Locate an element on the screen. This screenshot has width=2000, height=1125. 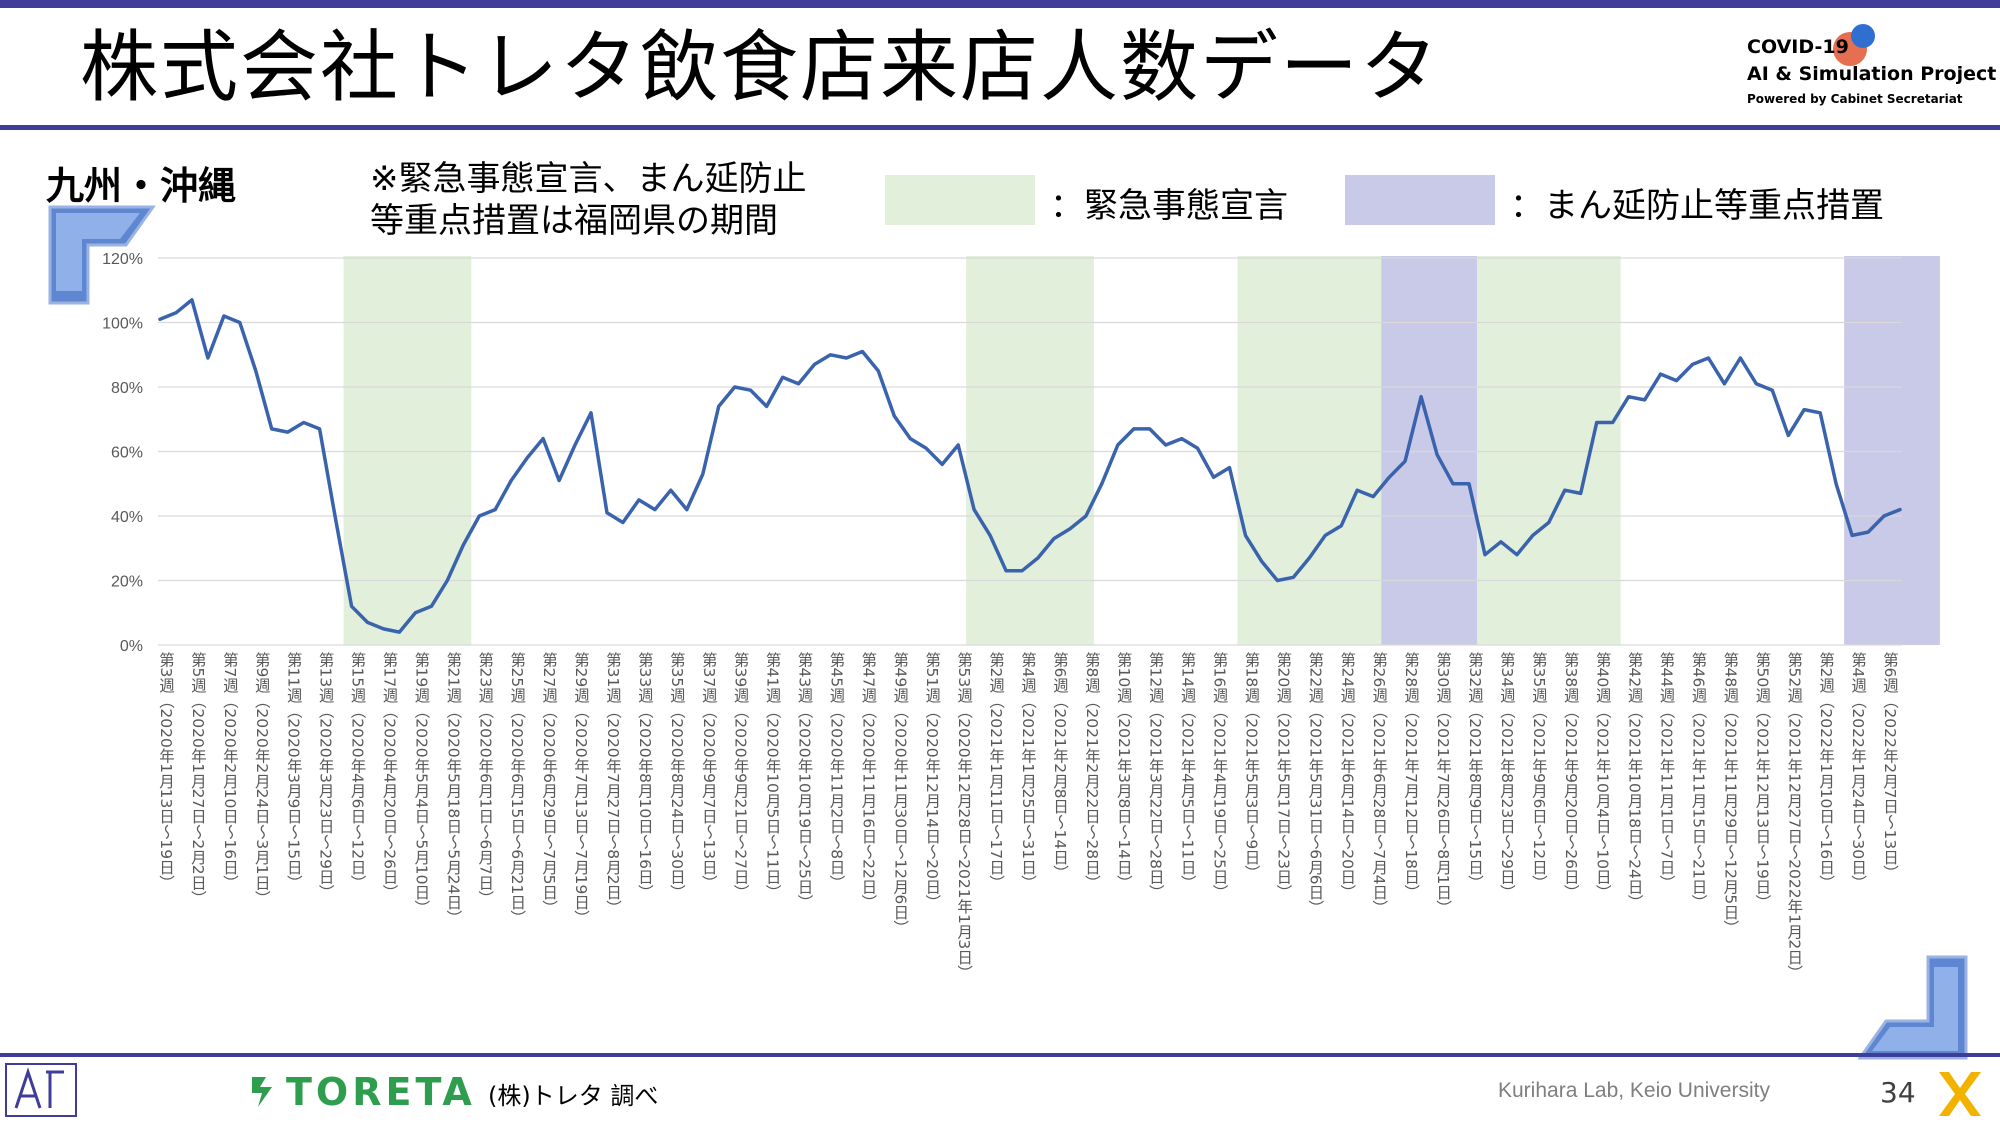
x-tick-label: 第32週（2021年8月9日～15日） is located at coordinates (1475, 771).